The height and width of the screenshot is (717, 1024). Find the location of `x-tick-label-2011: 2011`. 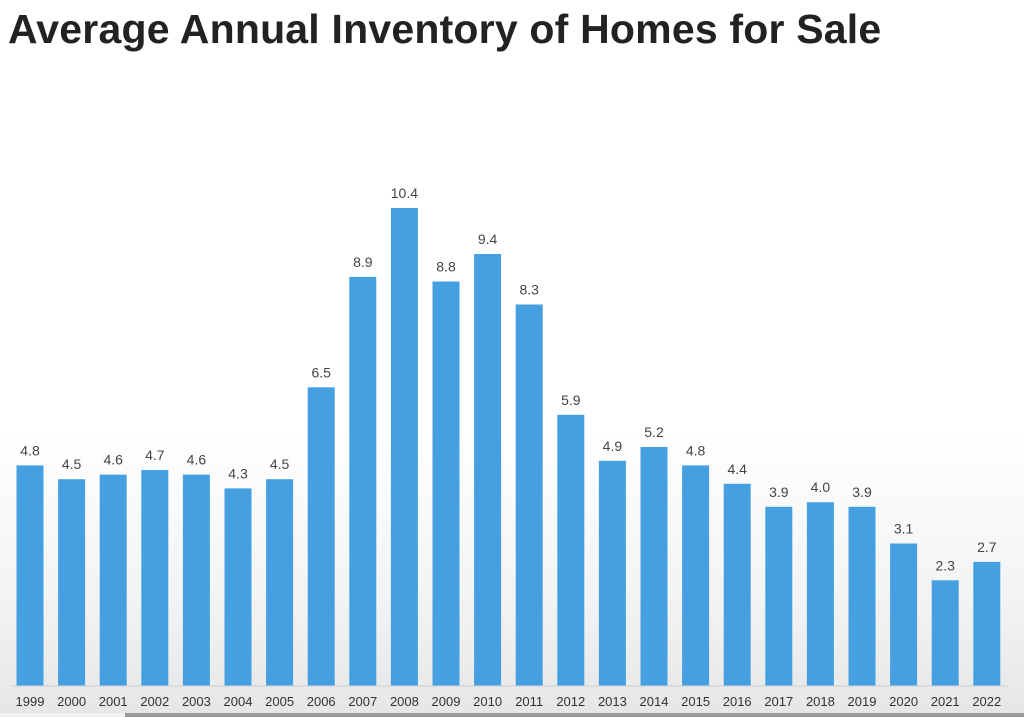

x-tick-label-2011: 2011 is located at coordinates (529, 701).